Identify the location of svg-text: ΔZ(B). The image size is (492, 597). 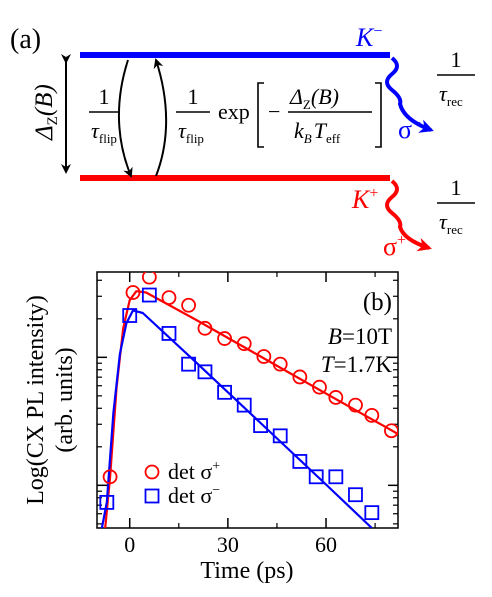
(314, 98).